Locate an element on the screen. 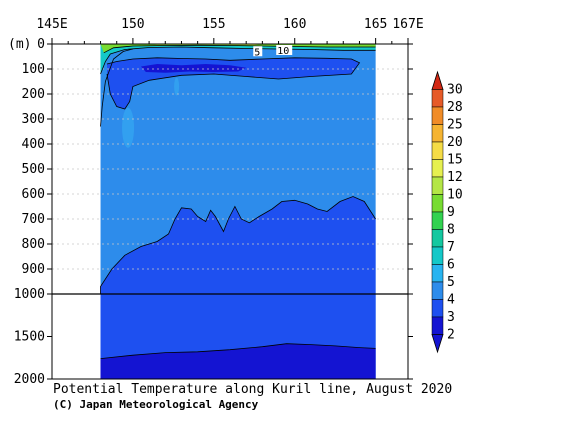 This screenshot has width=570, height=423. y-tick-label-1000: 1000 is located at coordinates (29, 294).